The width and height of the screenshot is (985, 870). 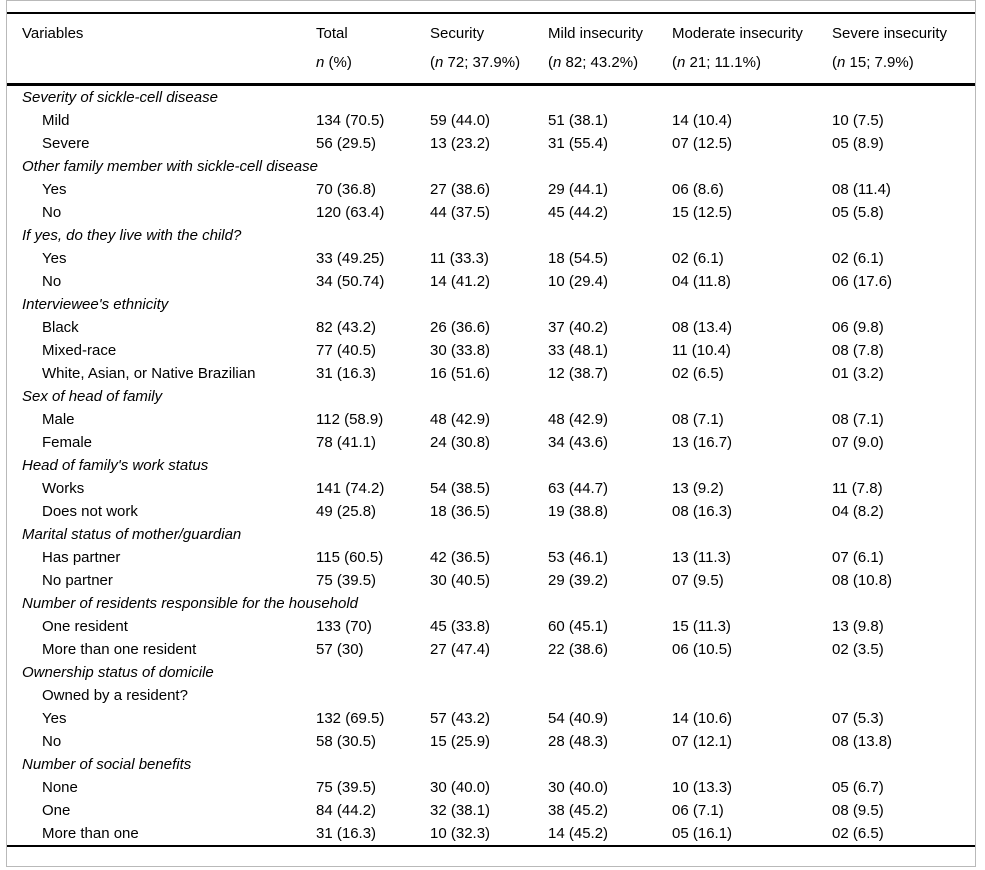 What do you see at coordinates (460, 373) in the screenshot?
I see `cell-value: 16 (51.6)` at bounding box center [460, 373].